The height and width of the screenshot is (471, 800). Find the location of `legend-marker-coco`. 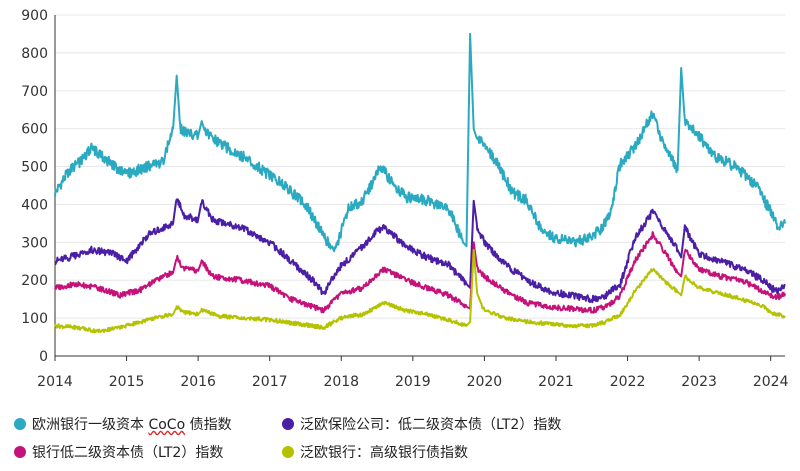

legend-marker-coco is located at coordinates (20, 424).